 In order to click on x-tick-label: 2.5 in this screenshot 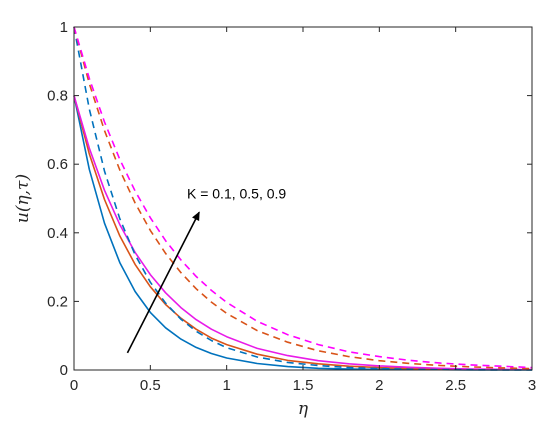, I will do `click(455, 385)`.